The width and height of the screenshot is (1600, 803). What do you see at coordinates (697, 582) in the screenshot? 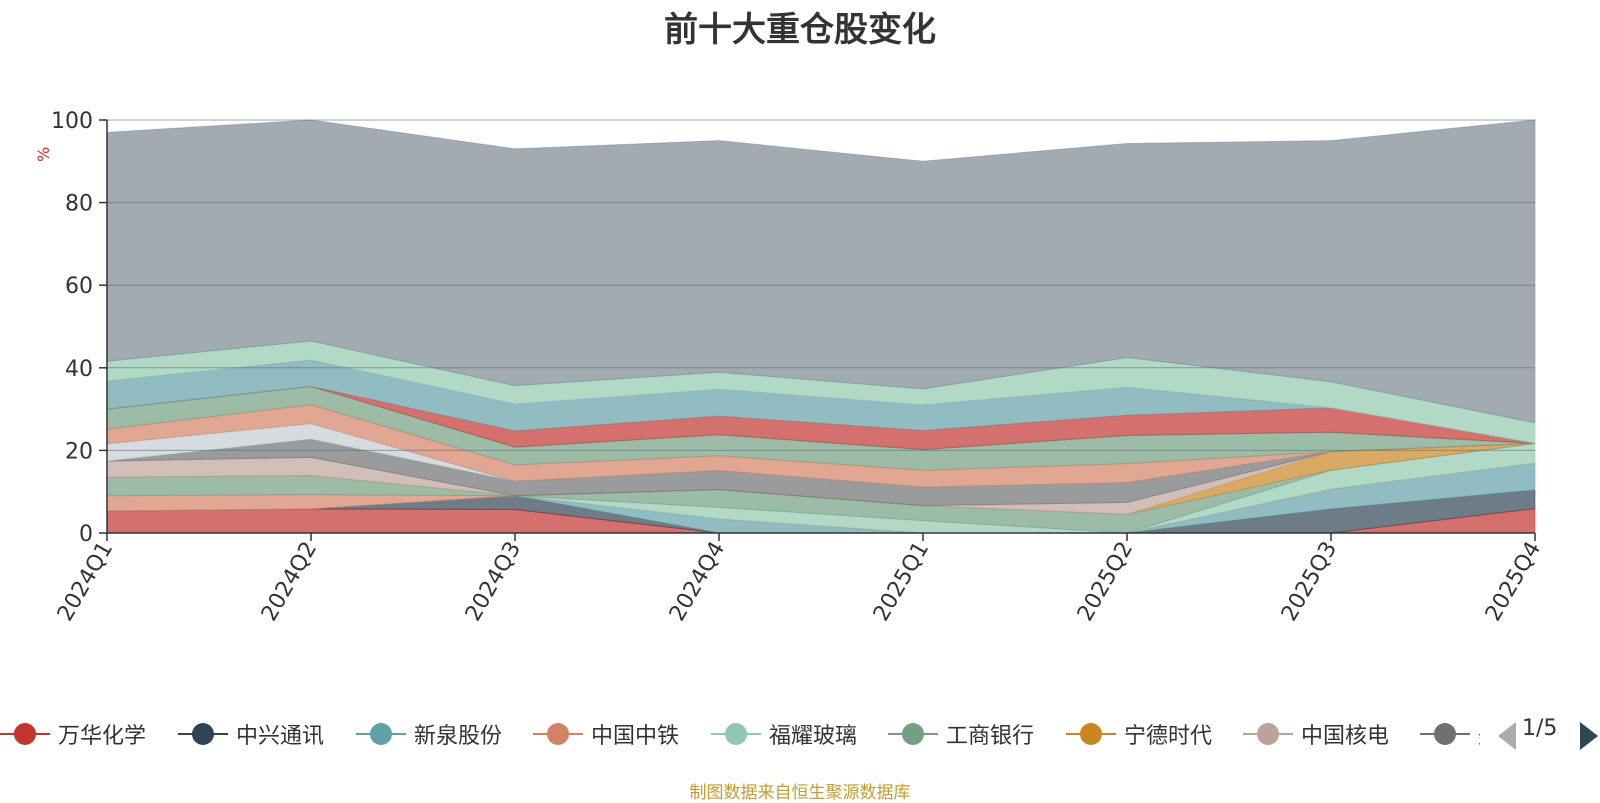
I see `x-tick-label-3: 2024Q4` at bounding box center [697, 582].